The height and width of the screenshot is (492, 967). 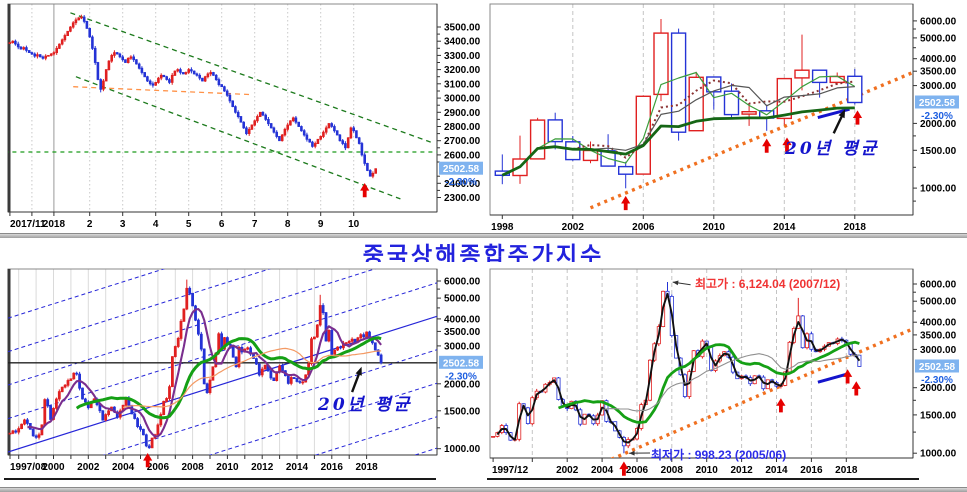 I want to click on svg-text: 3400.00, so click(x=462, y=42).